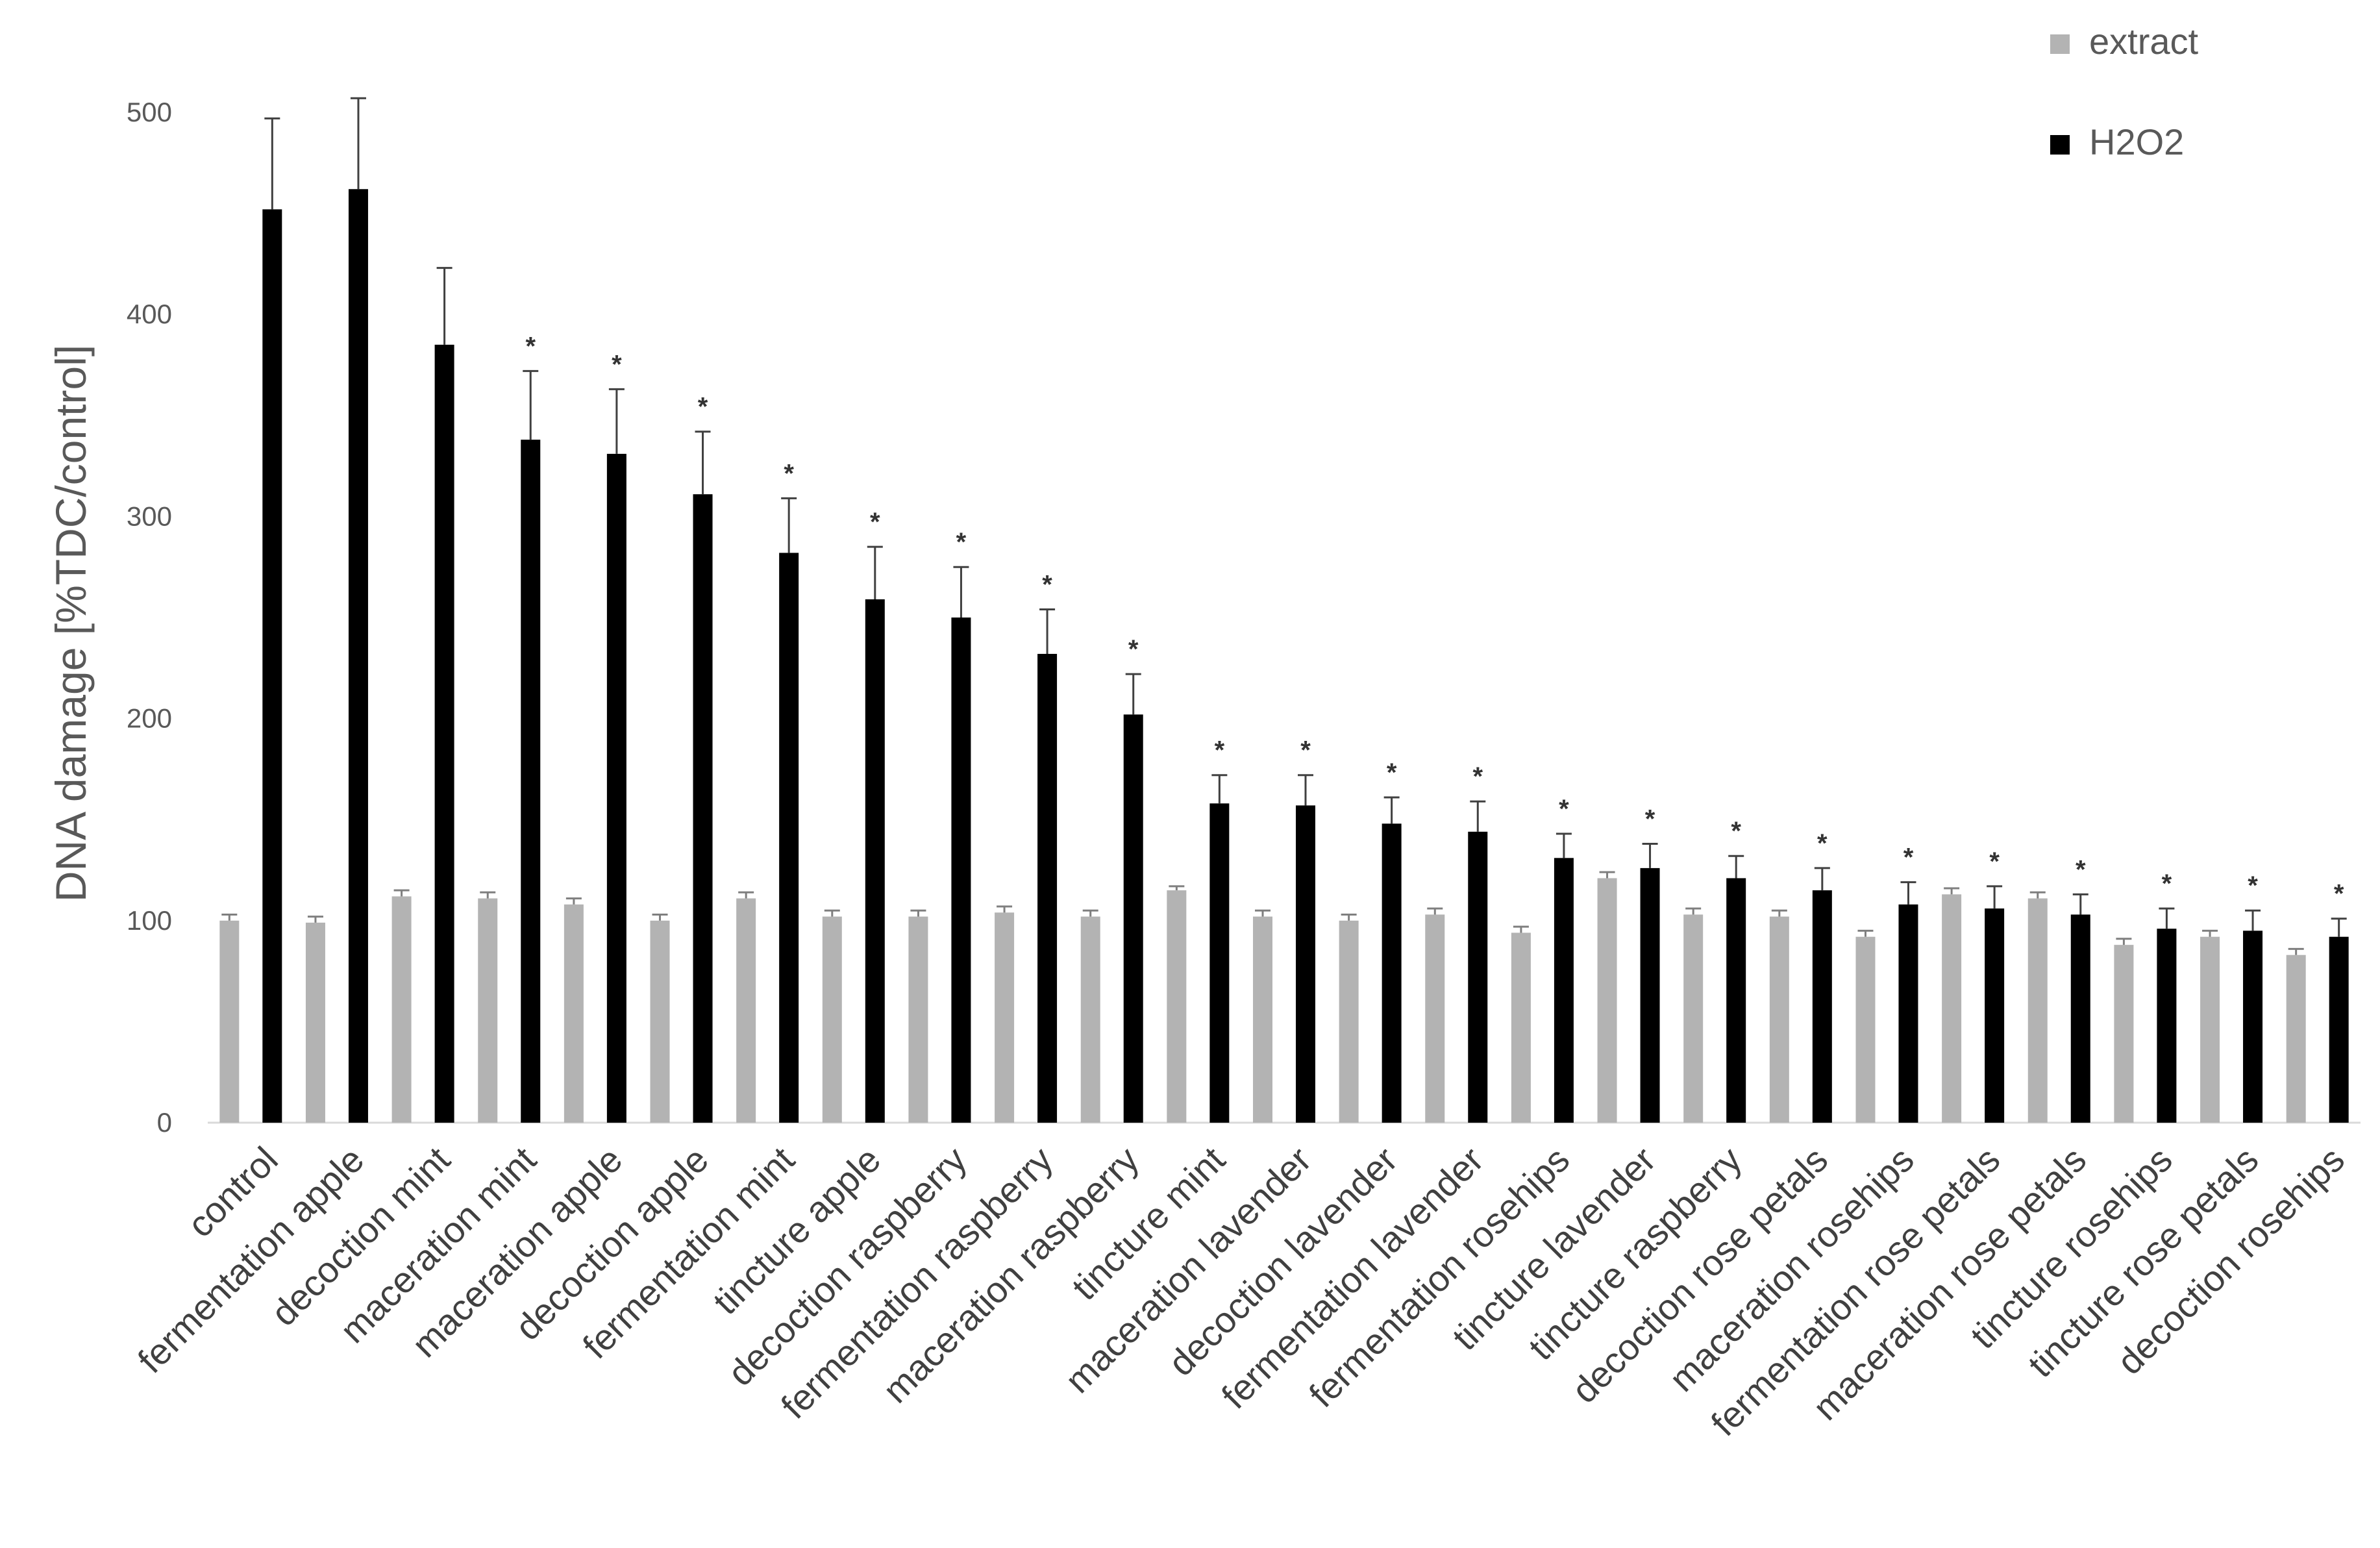 This screenshot has width=2380, height=1548. What do you see at coordinates (2136, 141) in the screenshot?
I see `legend-label: H2O2` at bounding box center [2136, 141].